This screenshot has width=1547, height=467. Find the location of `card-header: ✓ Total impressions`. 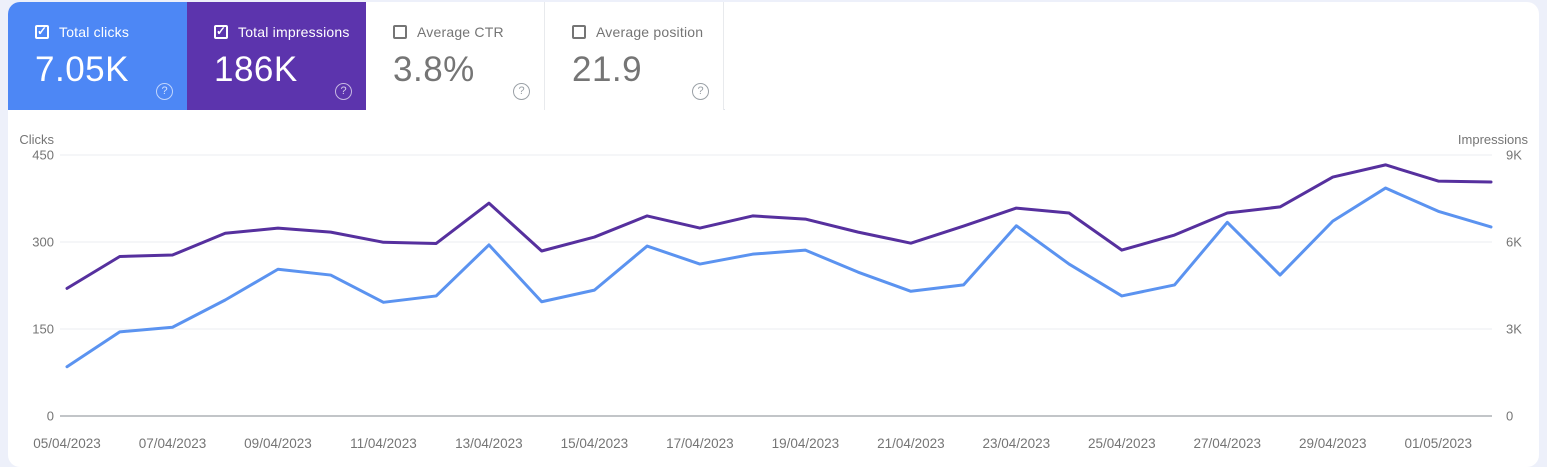

card-header: ✓ Total impressions is located at coordinates (290, 32).